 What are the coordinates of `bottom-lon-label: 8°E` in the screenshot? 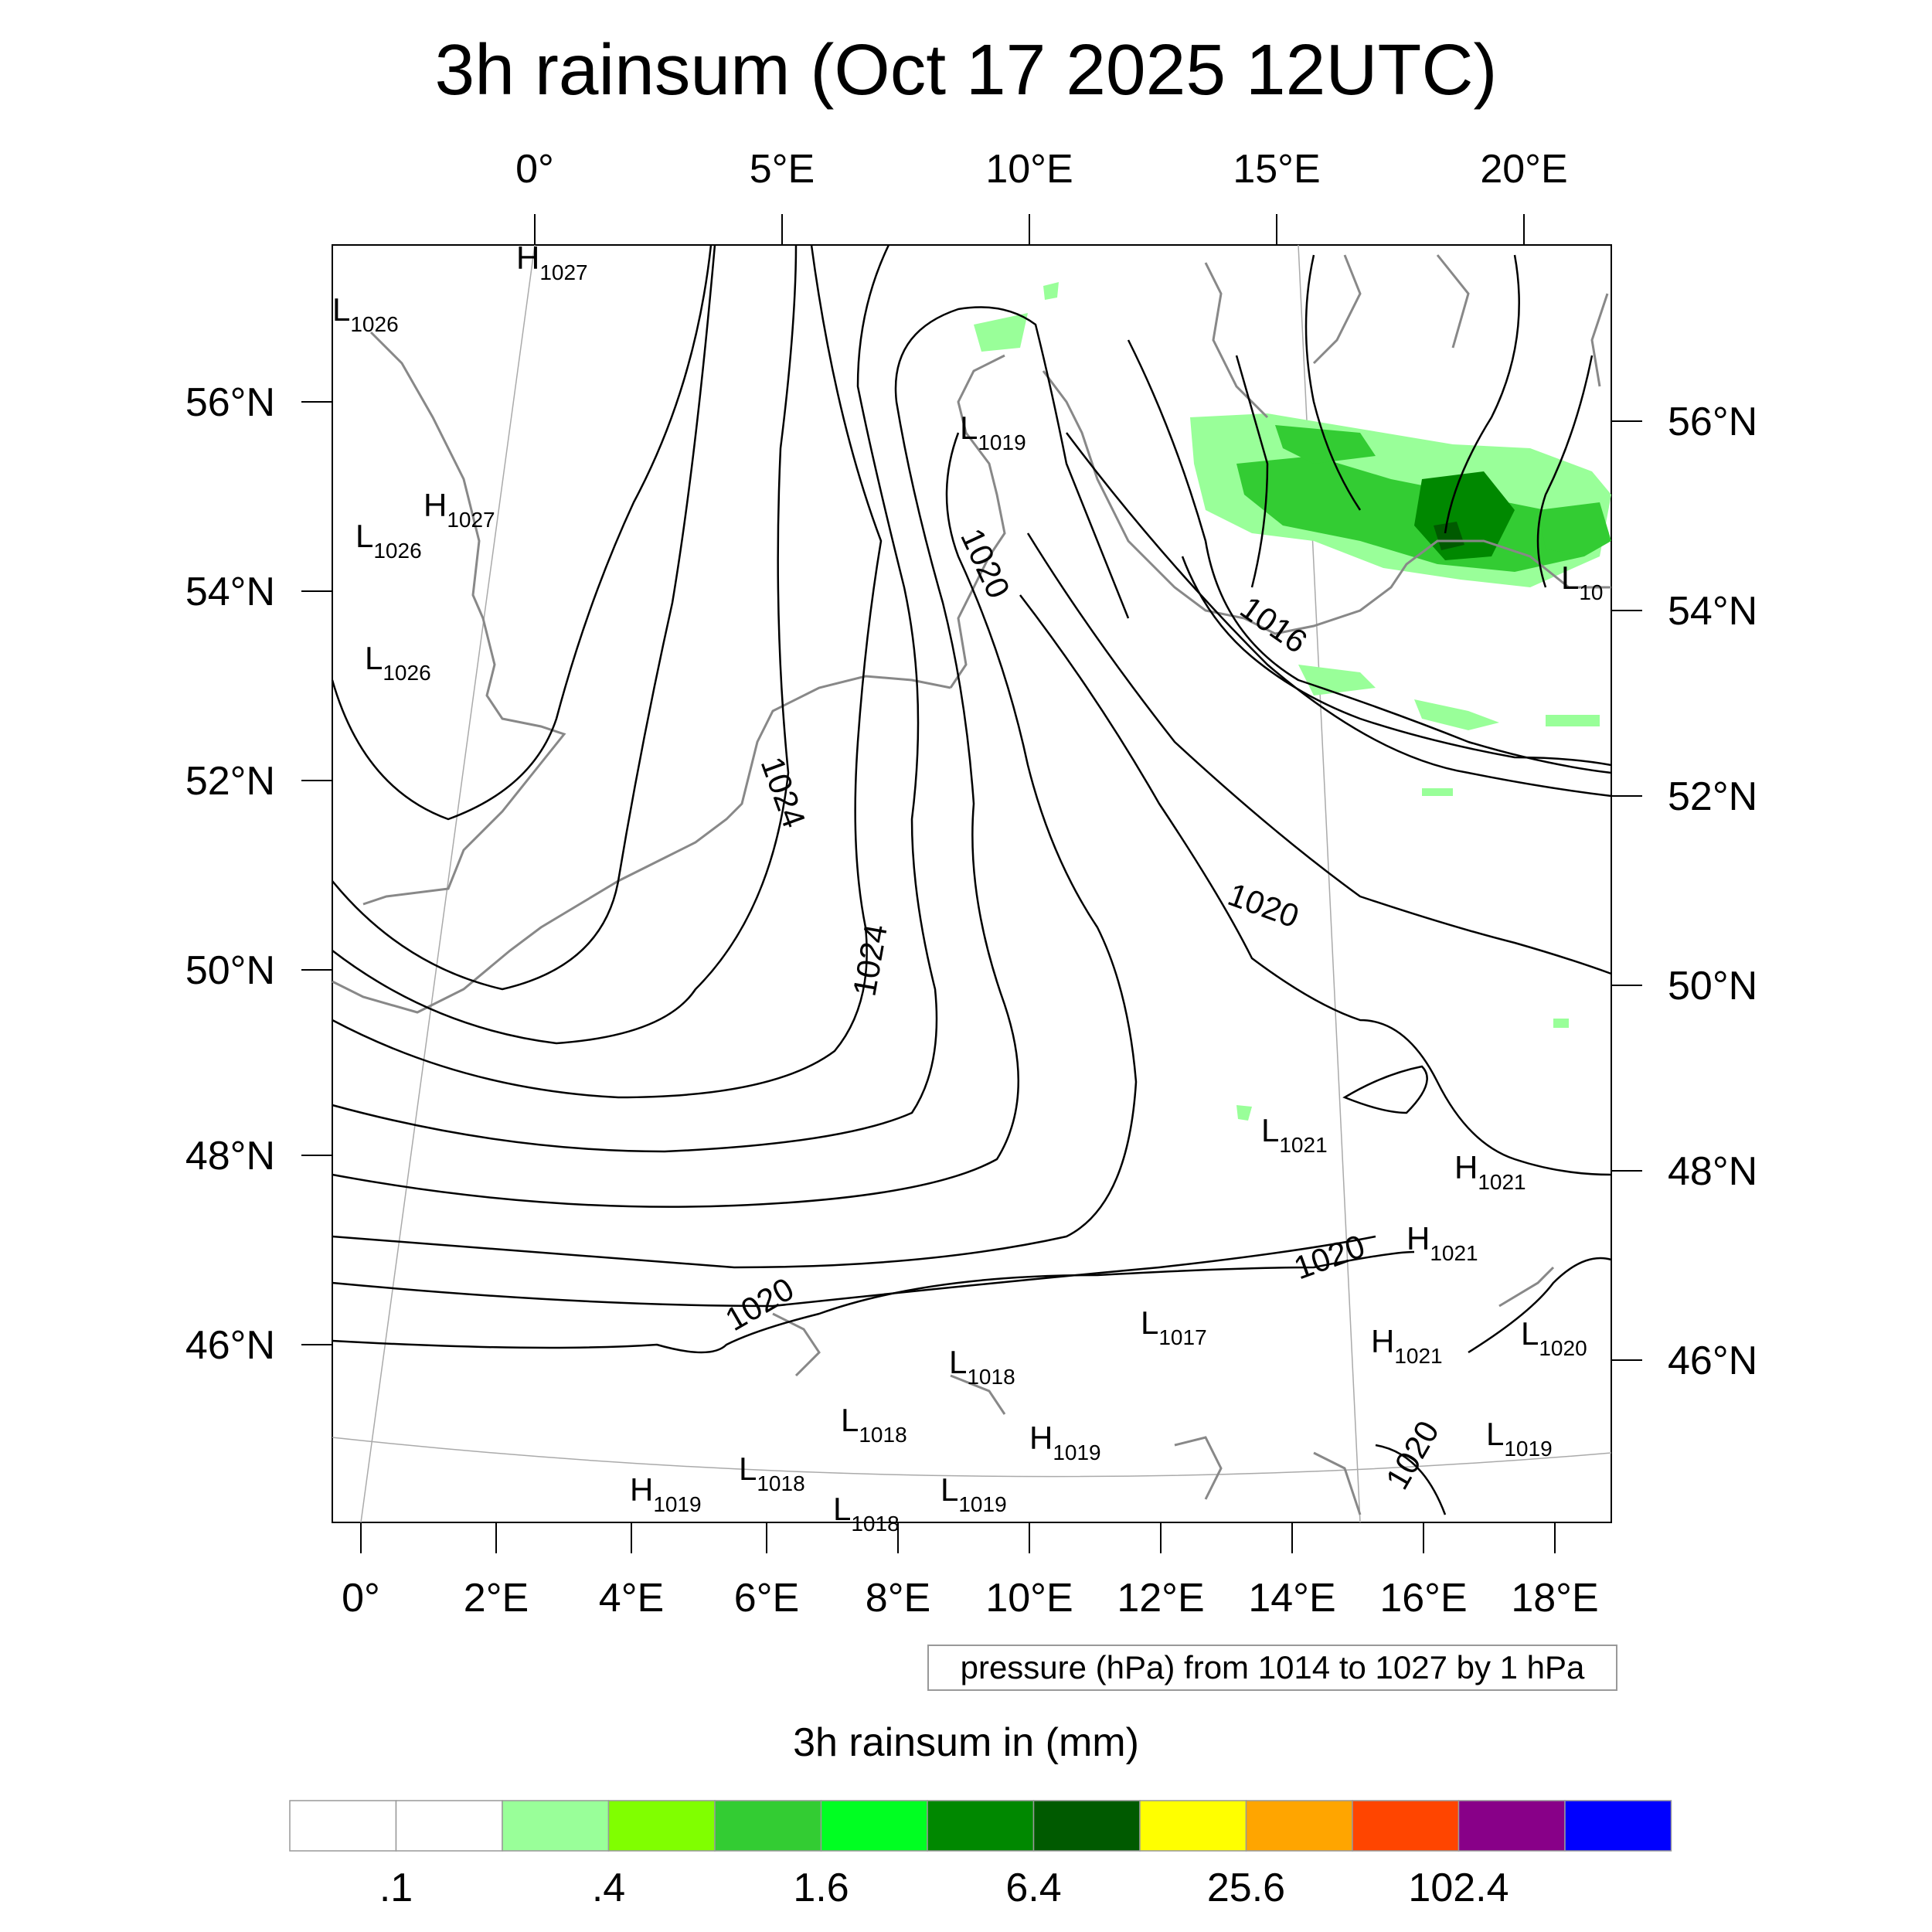 It's located at (898, 1599).